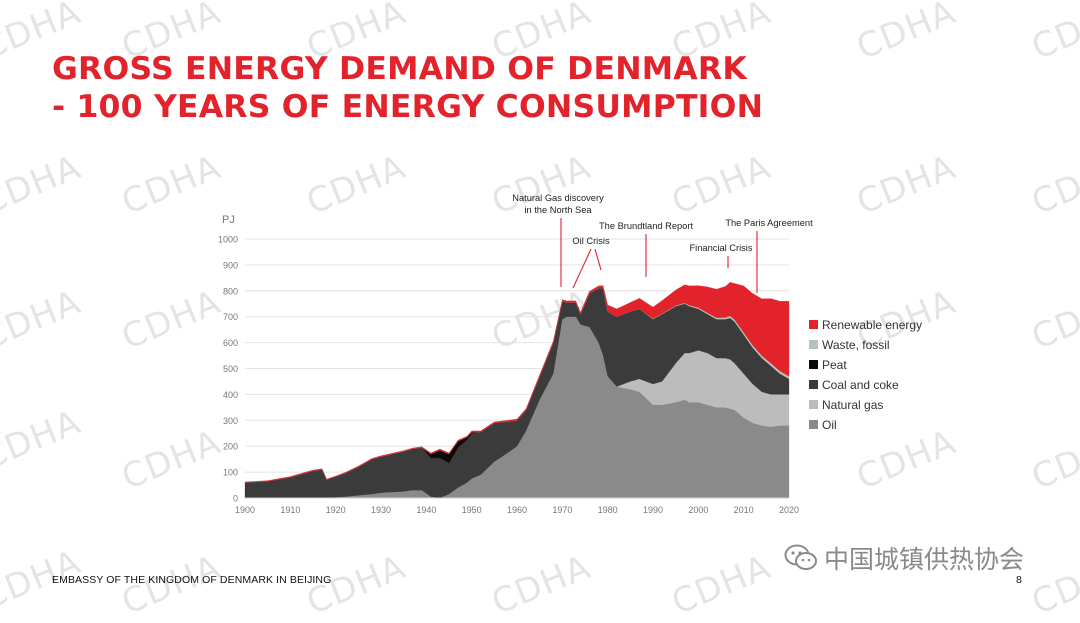 This screenshot has height=623, width=1080. What do you see at coordinates (698, 510) in the screenshot?
I see `x-tick-label: 2000` at bounding box center [698, 510].